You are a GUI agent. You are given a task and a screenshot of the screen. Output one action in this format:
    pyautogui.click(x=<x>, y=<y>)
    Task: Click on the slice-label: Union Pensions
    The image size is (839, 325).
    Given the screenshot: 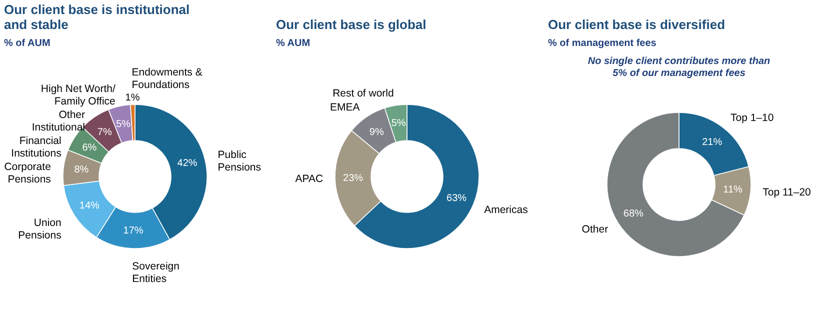 What is the action you would take?
    pyautogui.click(x=40, y=229)
    